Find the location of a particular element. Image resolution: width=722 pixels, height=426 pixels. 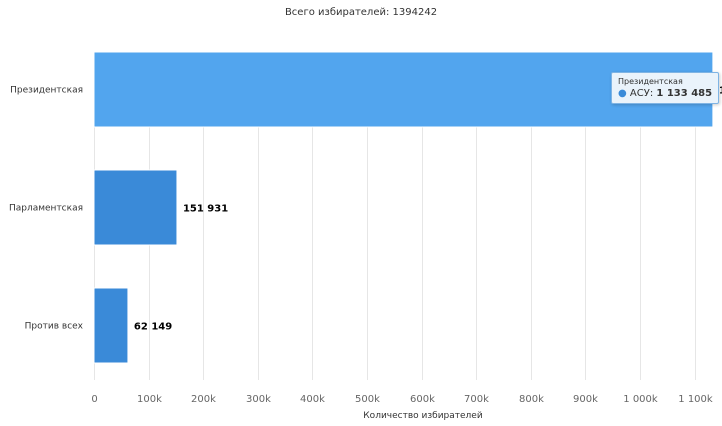

x-tick-label: 1 000k is located at coordinates (640, 399).